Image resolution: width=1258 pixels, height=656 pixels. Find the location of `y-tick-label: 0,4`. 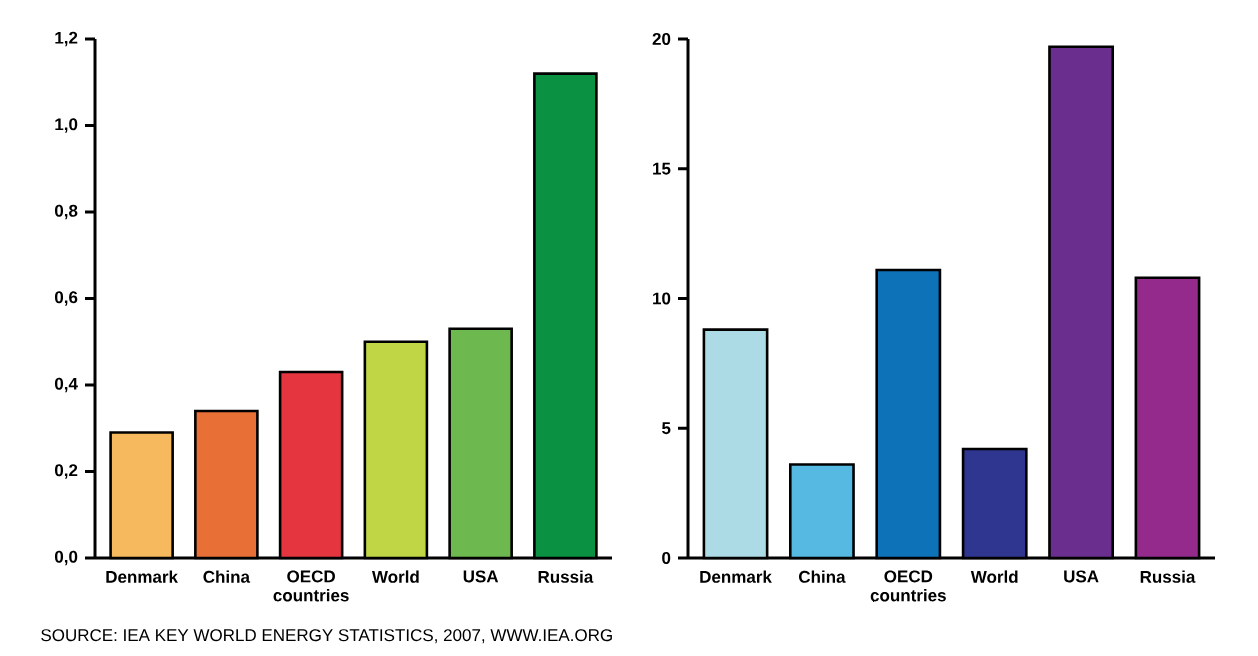

y-tick-label: 0,4 is located at coordinates (66, 385).